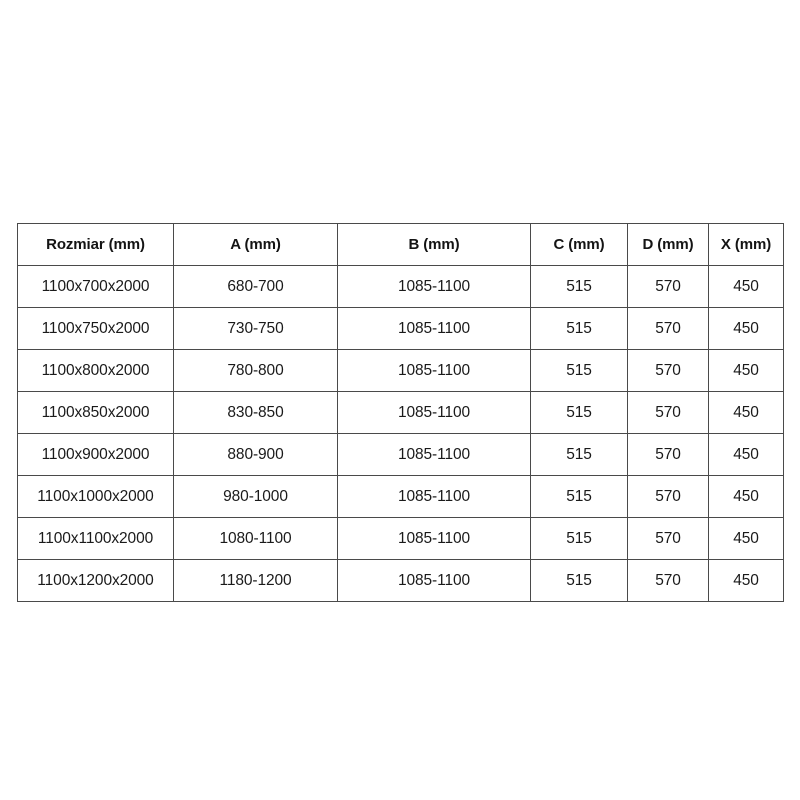 This screenshot has width=800, height=800. Describe the element at coordinates (255, 244) in the screenshot. I see `column-header-a: A (mm)` at that location.